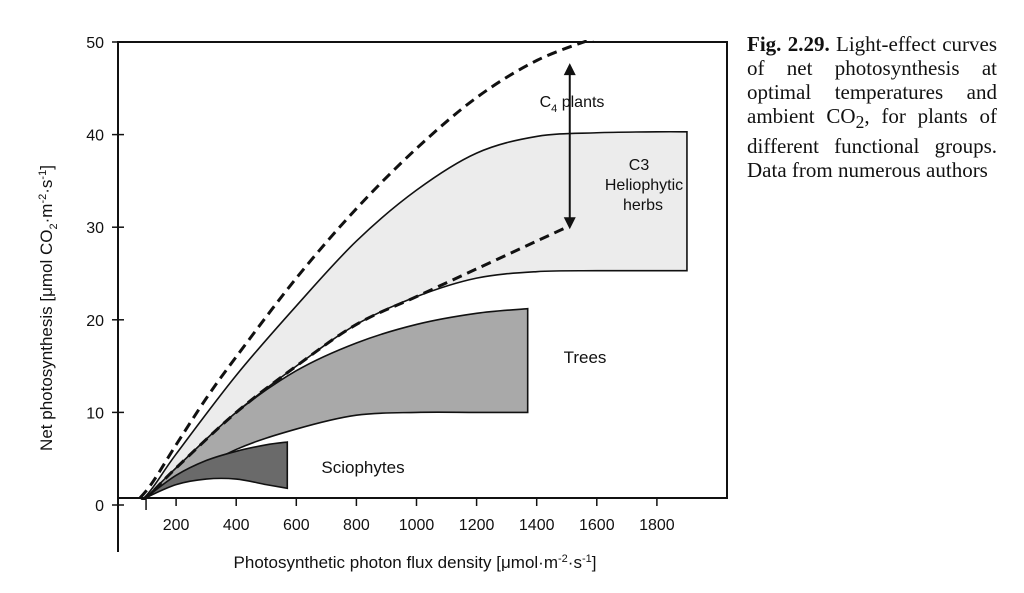 The image size is (1024, 593). Describe the element at coordinates (48, 308) in the screenshot. I see `y-axis-title: Net photosynthesis [μmol CO2·m-2·s-1]` at that location.